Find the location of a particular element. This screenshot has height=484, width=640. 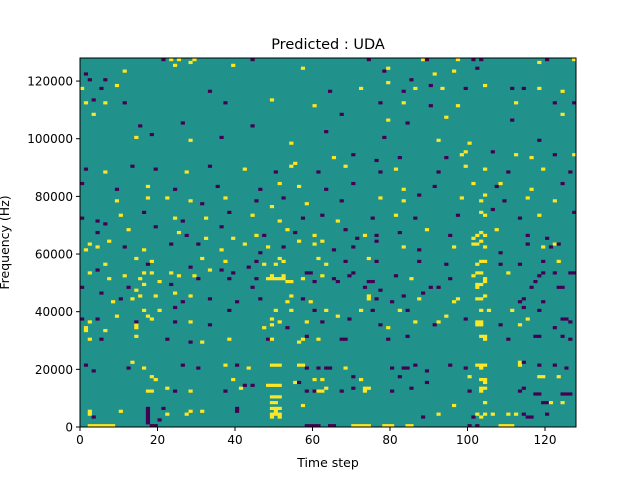

x-tick-label: 80 is located at coordinates (389, 440).